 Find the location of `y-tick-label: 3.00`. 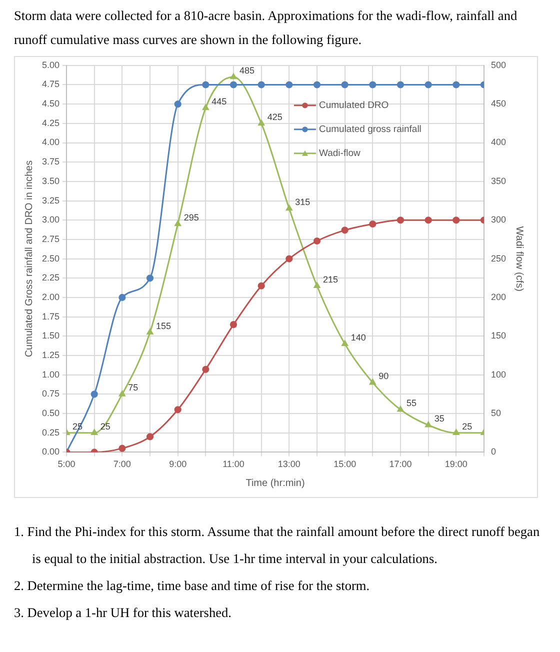

y-tick-label: 3.00 is located at coordinates (51, 219).